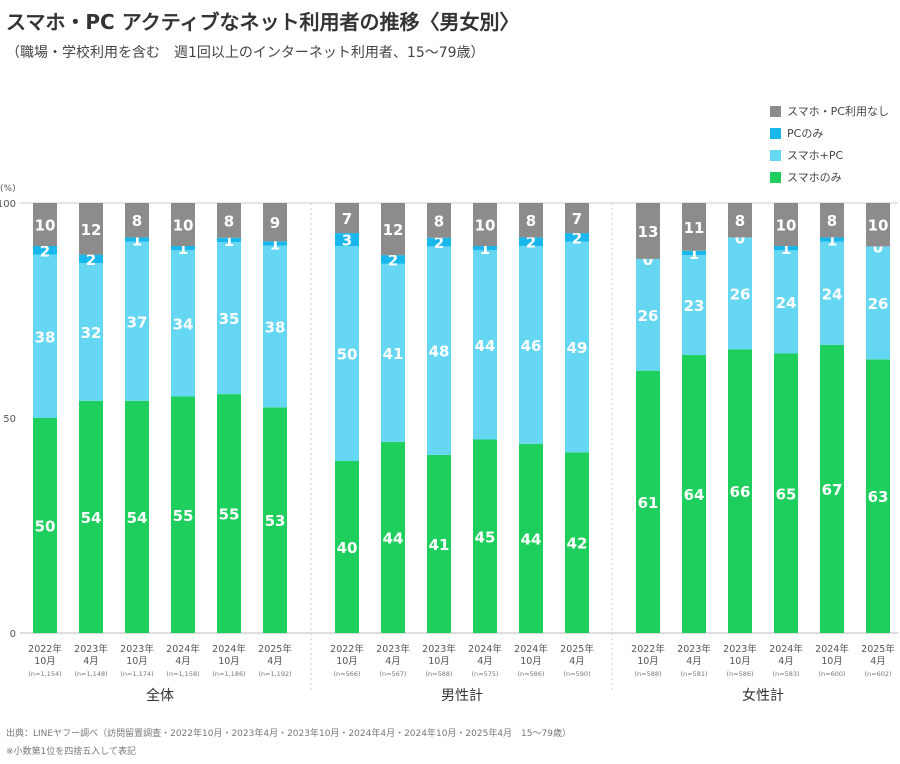 This screenshot has width=900, height=764. I want to click on chart-subtitle: （職場・学校利用を含む 週1回以上のインターネット利用者、15～79歳）, so click(245, 53).